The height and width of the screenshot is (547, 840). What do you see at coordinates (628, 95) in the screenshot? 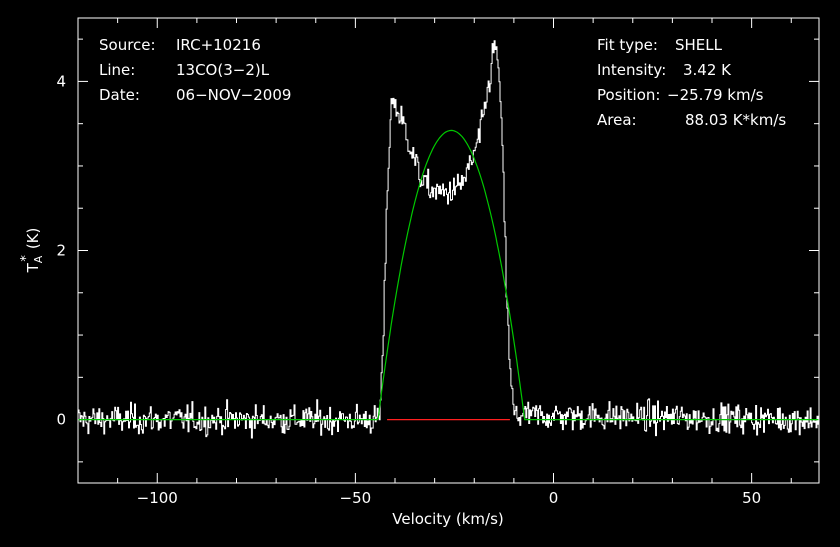
I see `position-label: Position:` at bounding box center [628, 95].